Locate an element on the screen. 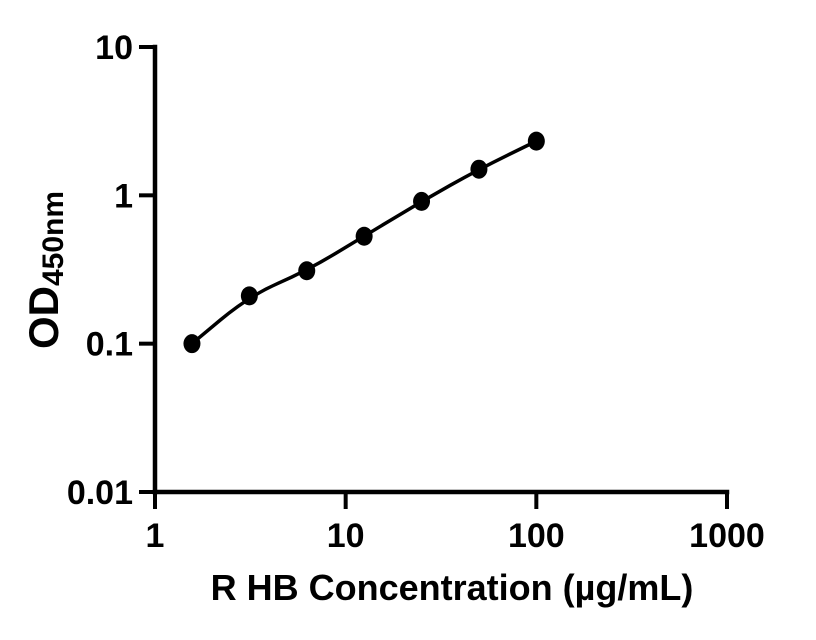 This screenshot has width=816, height=640. y-axis-title: OD450nm is located at coordinates (45, 270).